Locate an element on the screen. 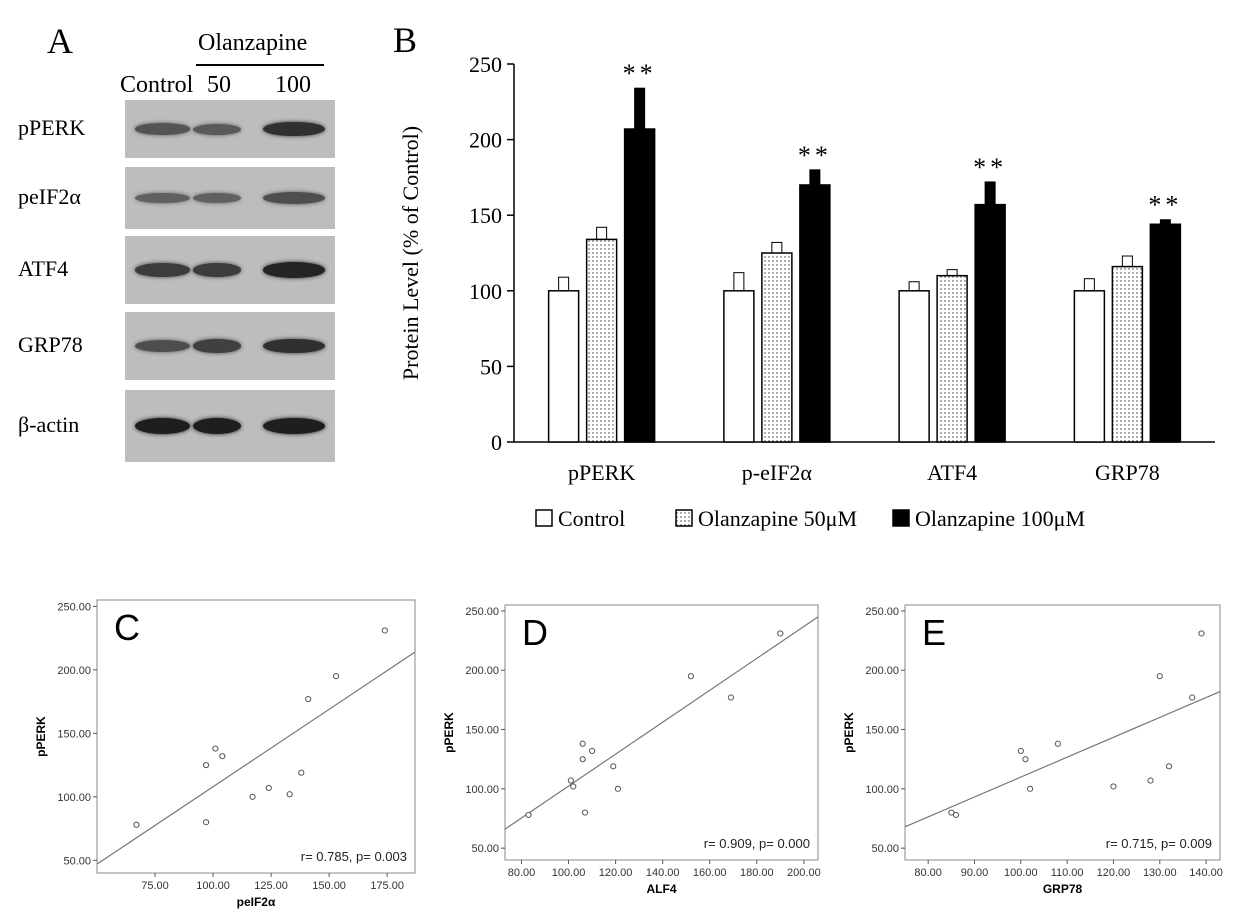 The width and height of the screenshot is (1238, 922). x-tick-label: 90.00 is located at coordinates (975, 873).